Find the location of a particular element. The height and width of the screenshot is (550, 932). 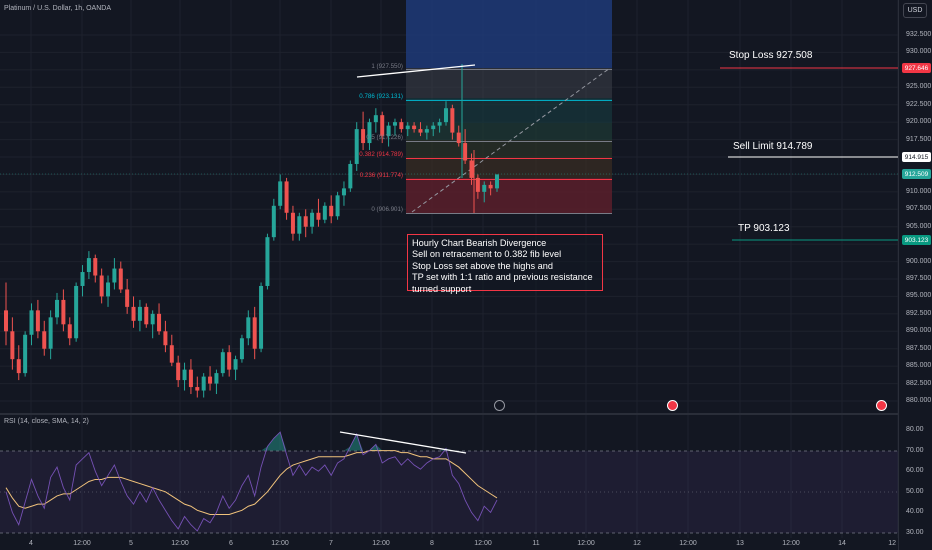

fib-level-label: 0.382 (914.789) is located at coordinates (381, 155).